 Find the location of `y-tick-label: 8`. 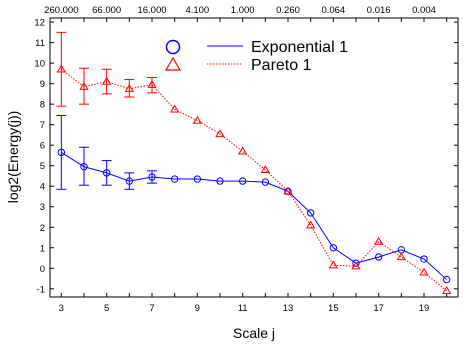

y-tick-label: 8 is located at coordinates (42, 105).